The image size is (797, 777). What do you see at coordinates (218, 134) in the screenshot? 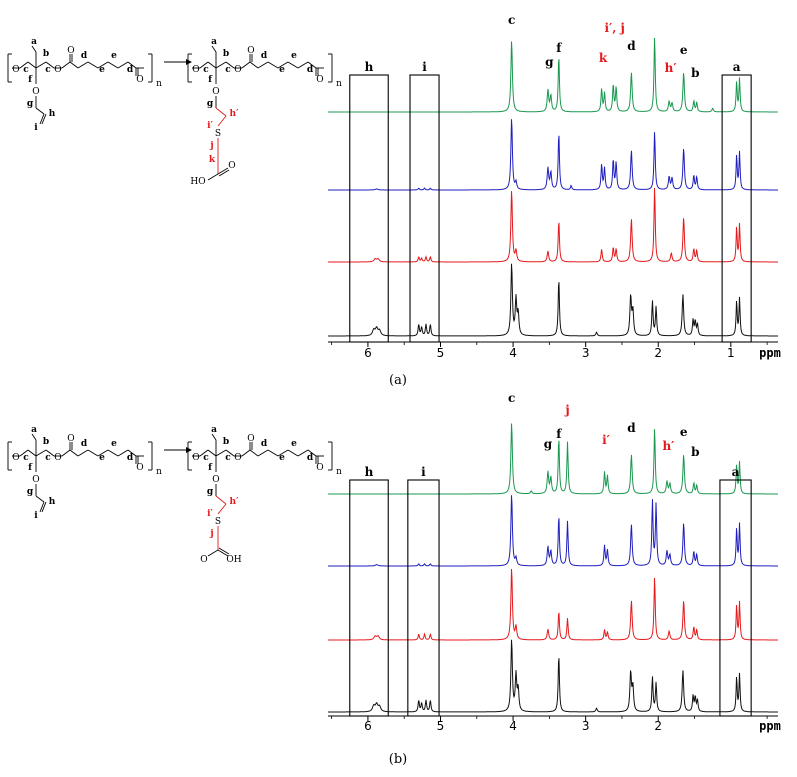
I see `sulfur-label: S` at bounding box center [218, 134].